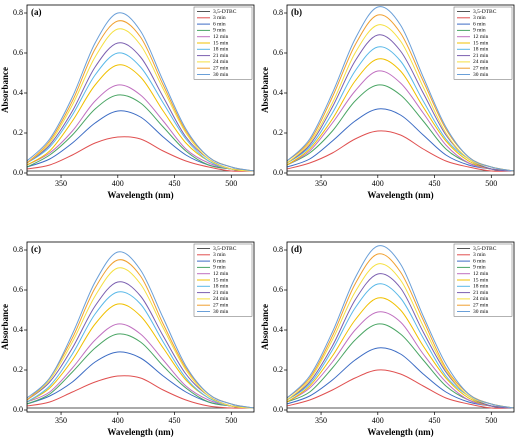 The height and width of the screenshot is (437, 520). What do you see at coordinates (36, 12) in the screenshot?
I see `panel-label: (a)` at bounding box center [36, 12].